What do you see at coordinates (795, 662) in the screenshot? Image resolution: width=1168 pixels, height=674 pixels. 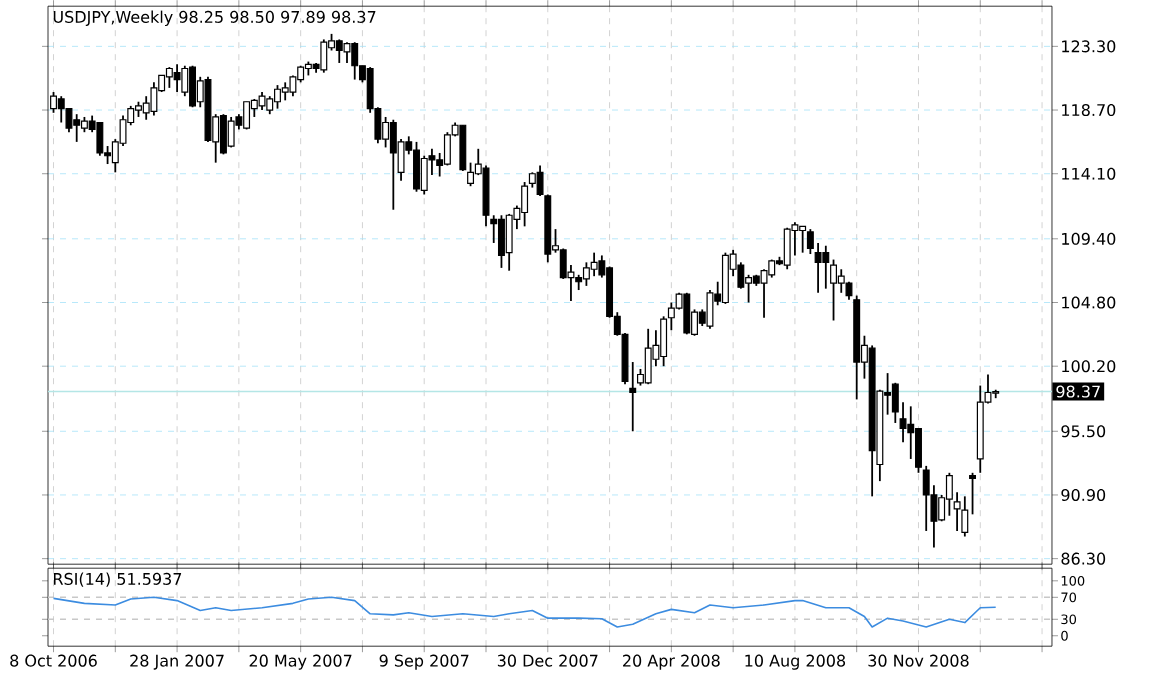 I see `x-tick-label: 10 Aug 2008` at bounding box center [795, 662].